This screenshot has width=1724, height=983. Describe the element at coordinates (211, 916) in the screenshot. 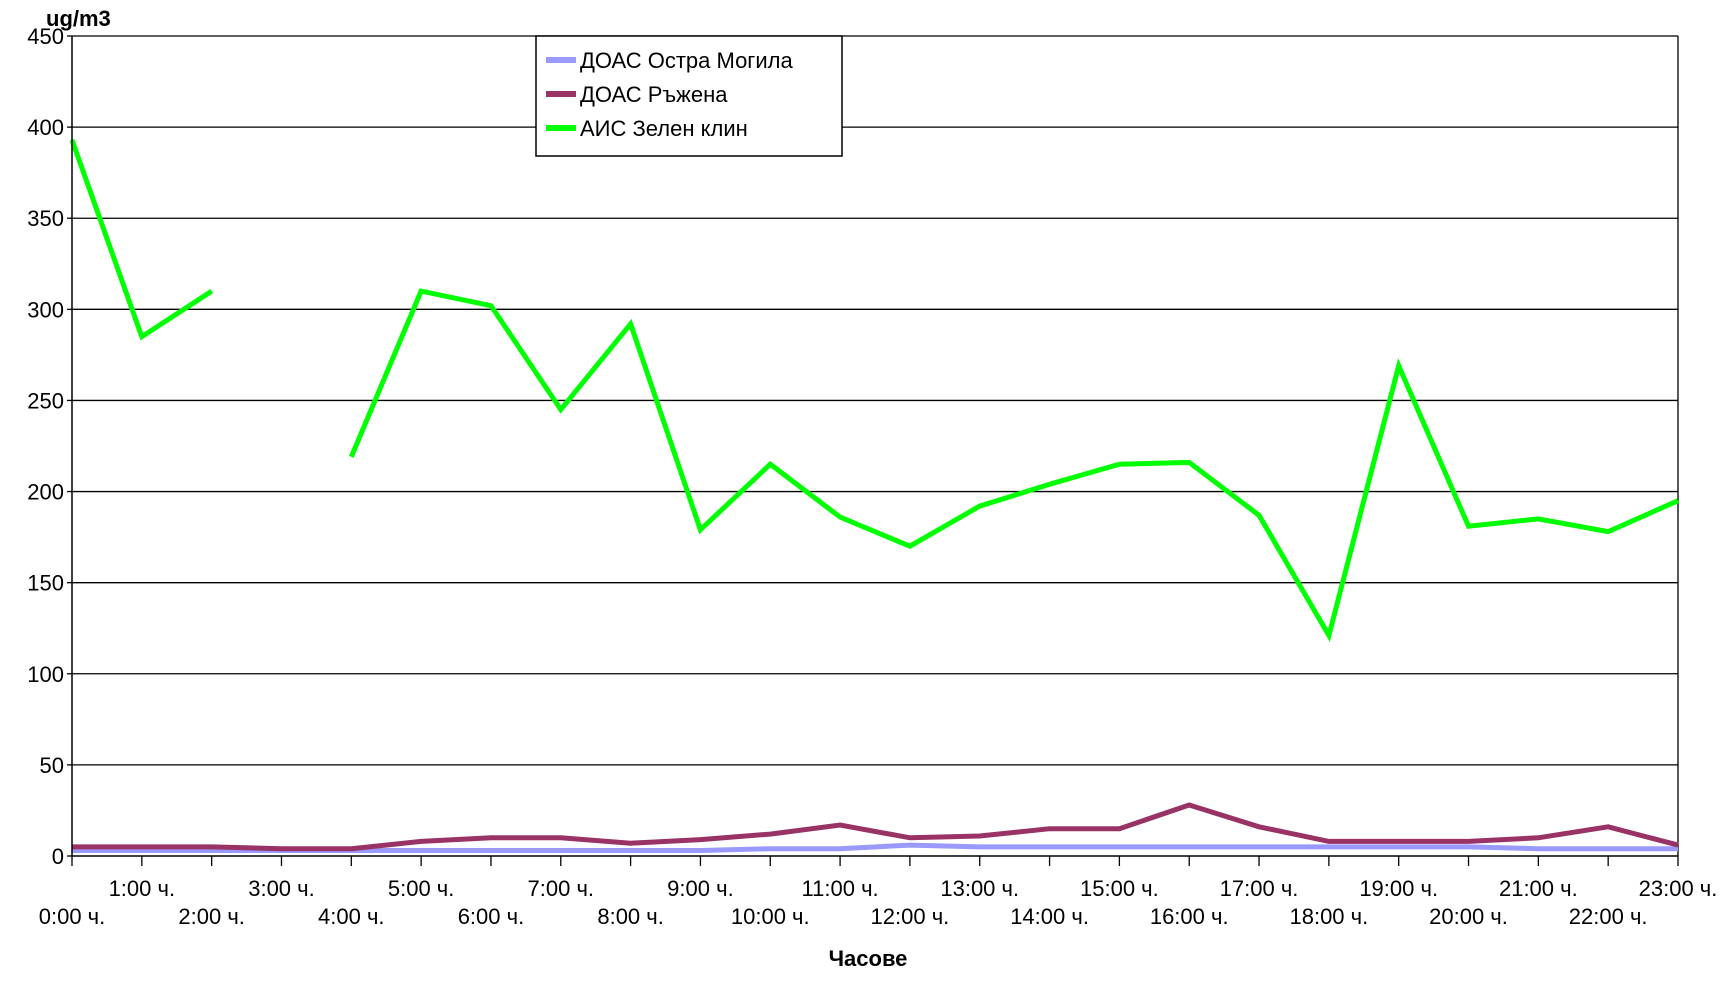

I see `x-tick-label: 2:00 ч.` at that location.